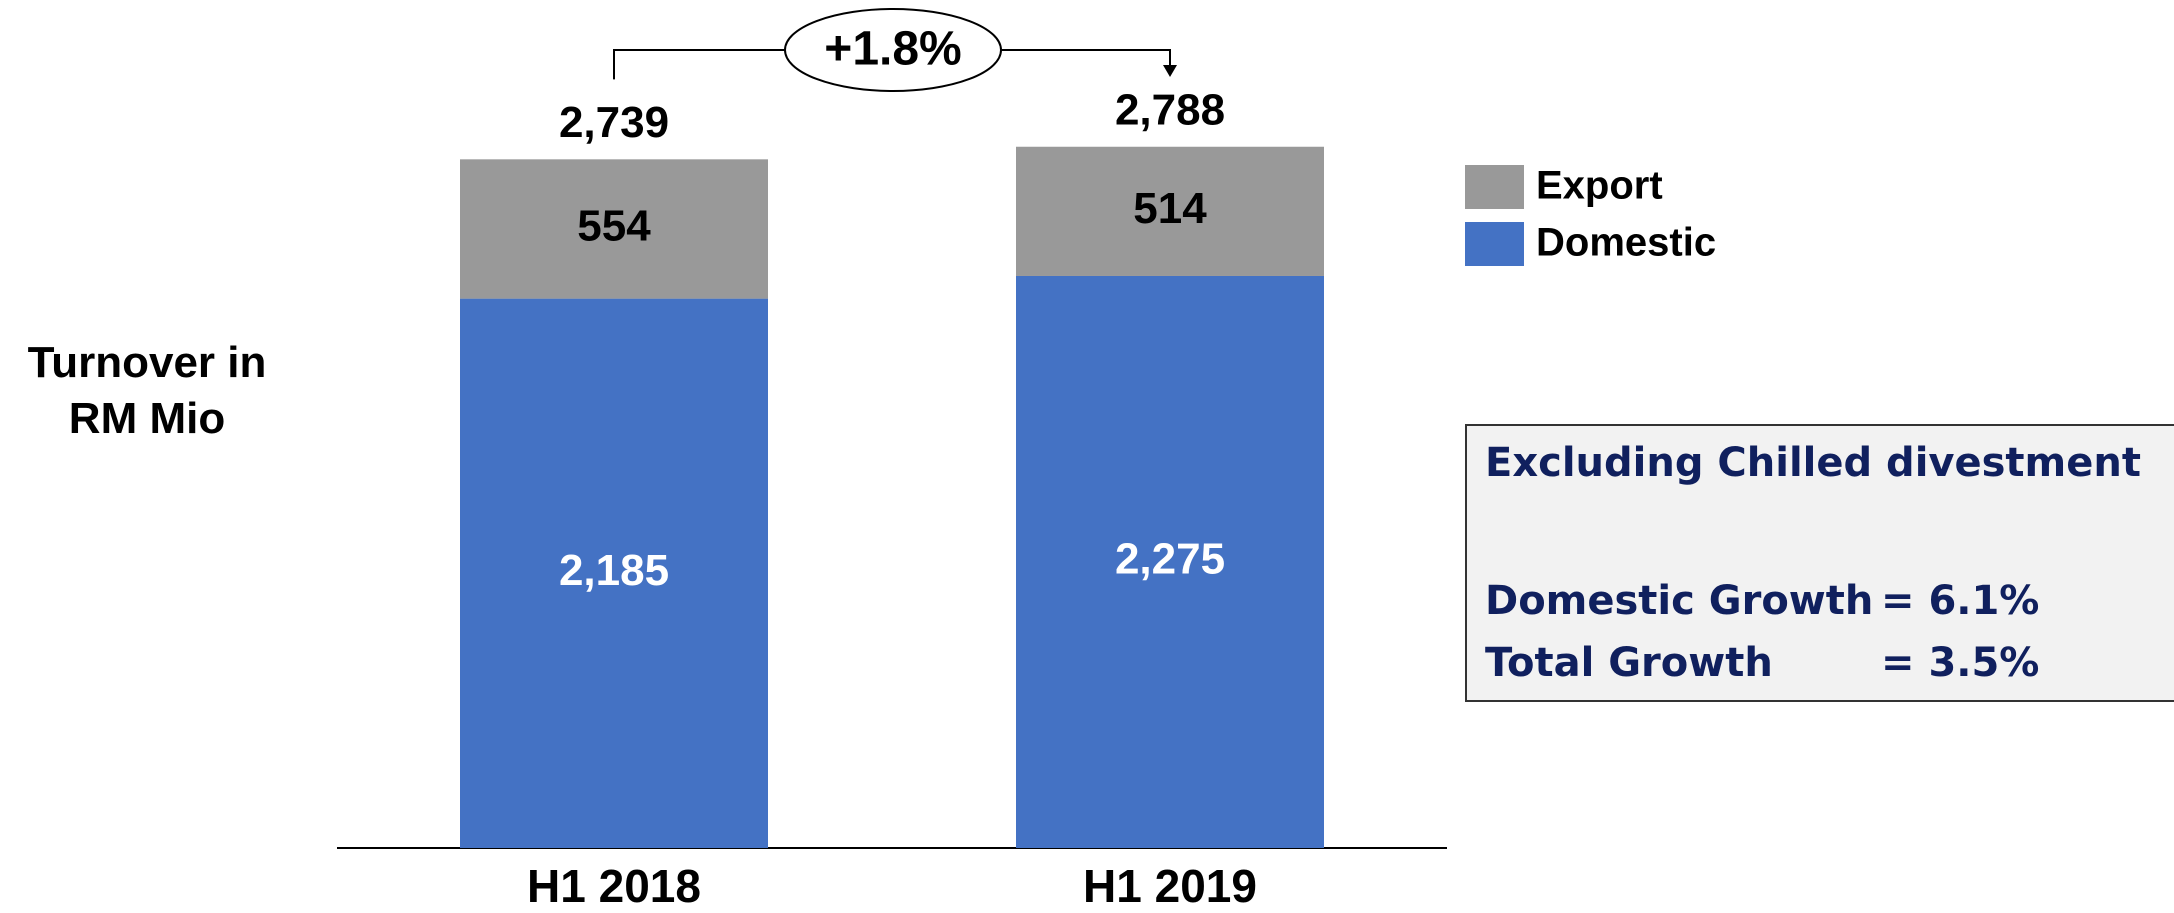 The image size is (2174, 913). I want to click on note-label: Domestic Growth, so click(1679, 601).